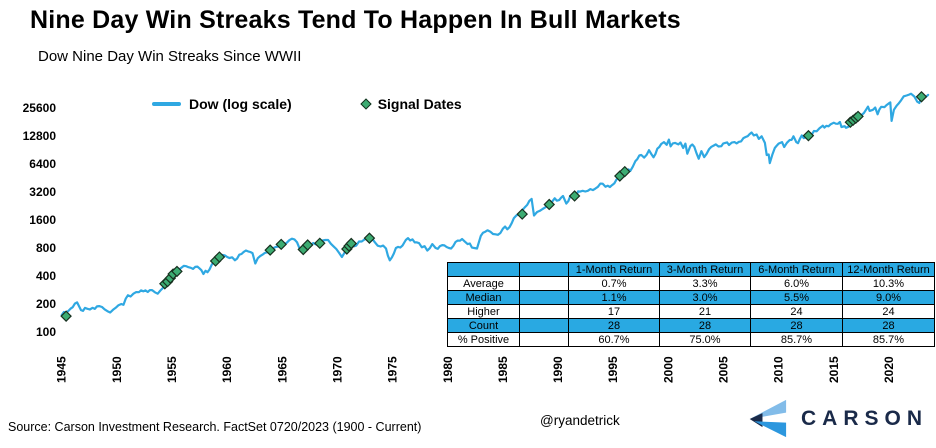  I want to click on carson-wordmark: CARSON, so click(864, 418).